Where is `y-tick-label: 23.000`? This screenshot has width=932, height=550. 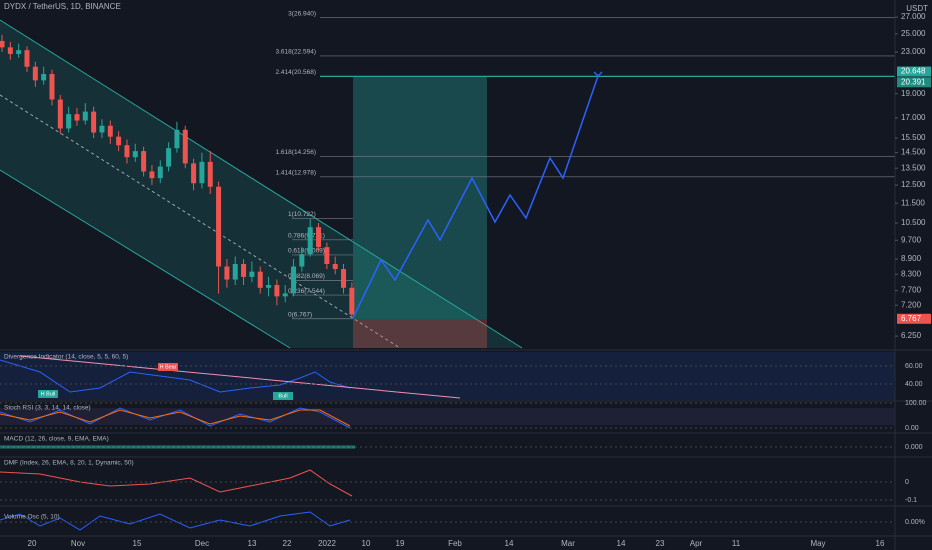 y-tick-label: 23.000 is located at coordinates (913, 51).